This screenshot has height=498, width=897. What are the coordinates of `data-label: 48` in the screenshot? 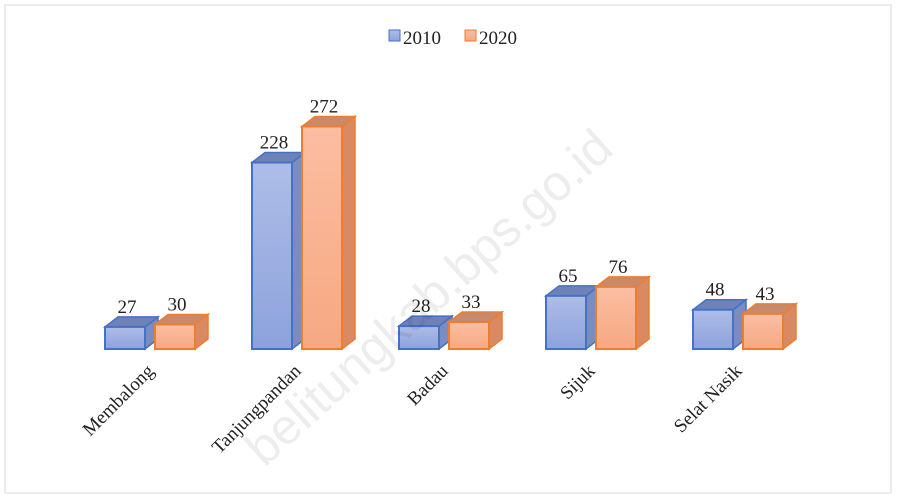 It's located at (715, 290).